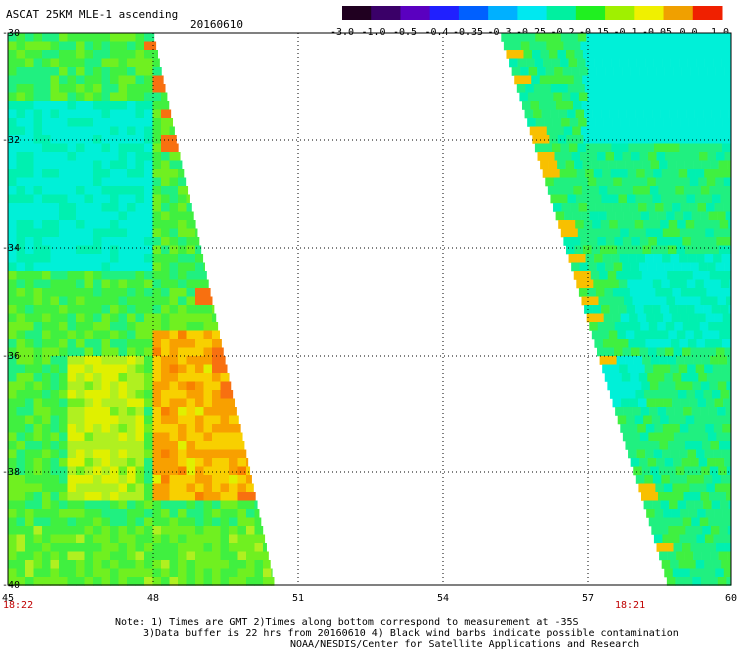 Image resolution: width=740 pixels, height=650 pixels. I want to click on colorbar-segment, so click(707, 13).